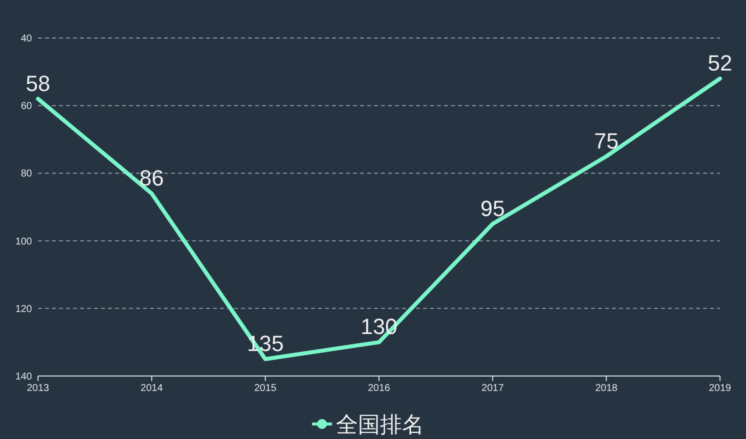 This screenshot has height=439, width=746. What do you see at coordinates (23, 377) in the screenshot?
I see `y-tick-label: 140` at bounding box center [23, 377].